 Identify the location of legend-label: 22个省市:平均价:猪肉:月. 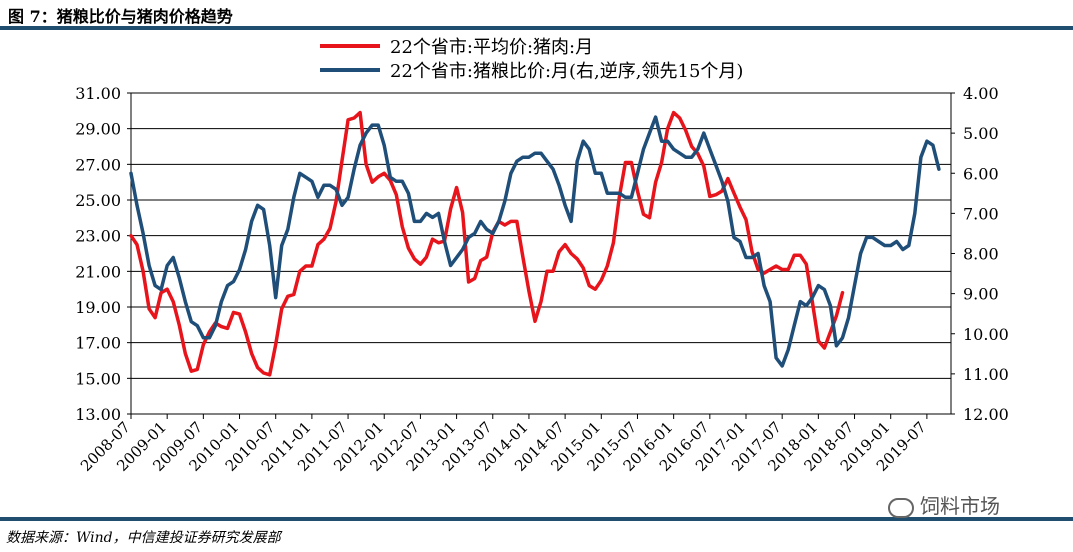
(491, 47).